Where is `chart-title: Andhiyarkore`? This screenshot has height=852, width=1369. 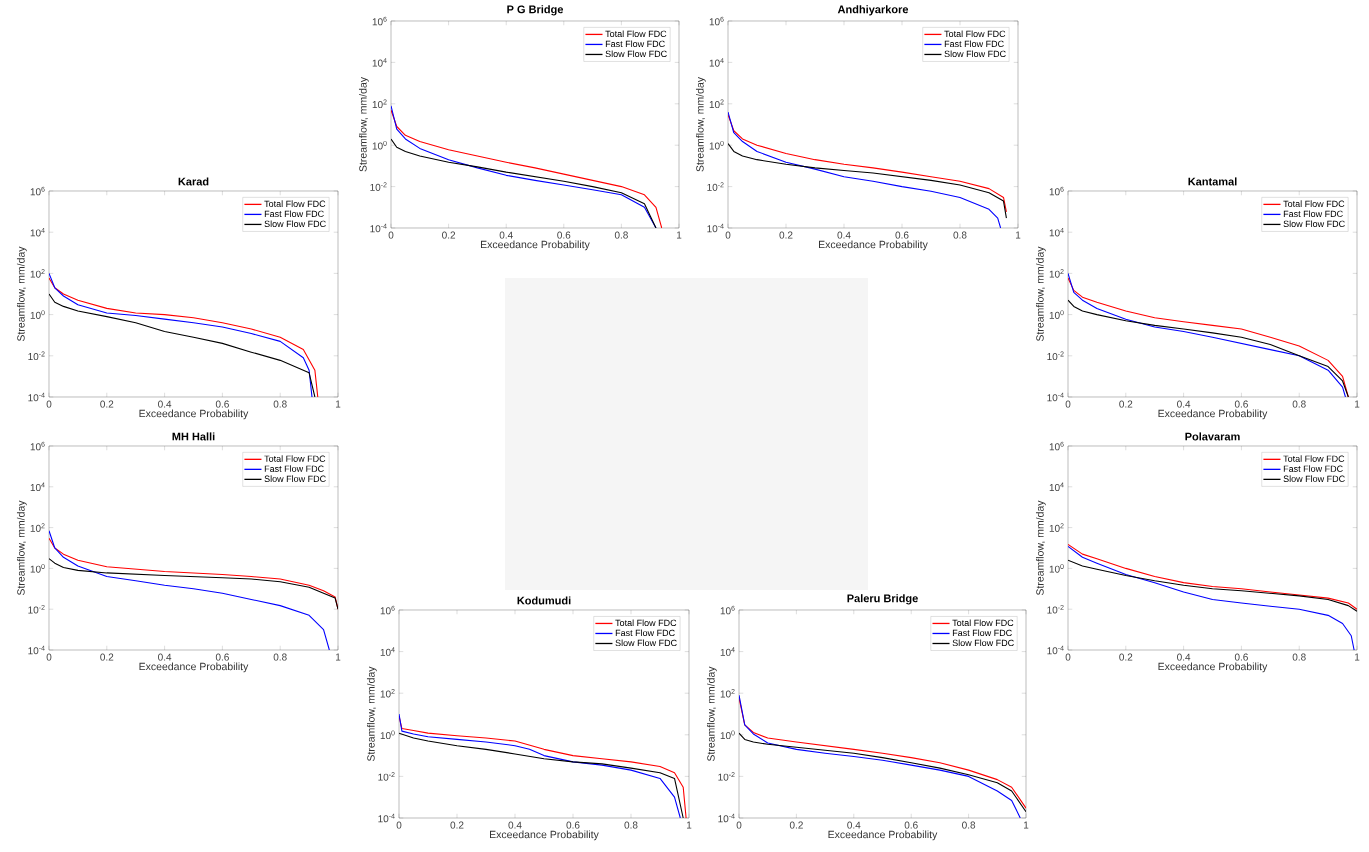 chart-title: Andhiyarkore is located at coordinates (873, 10).